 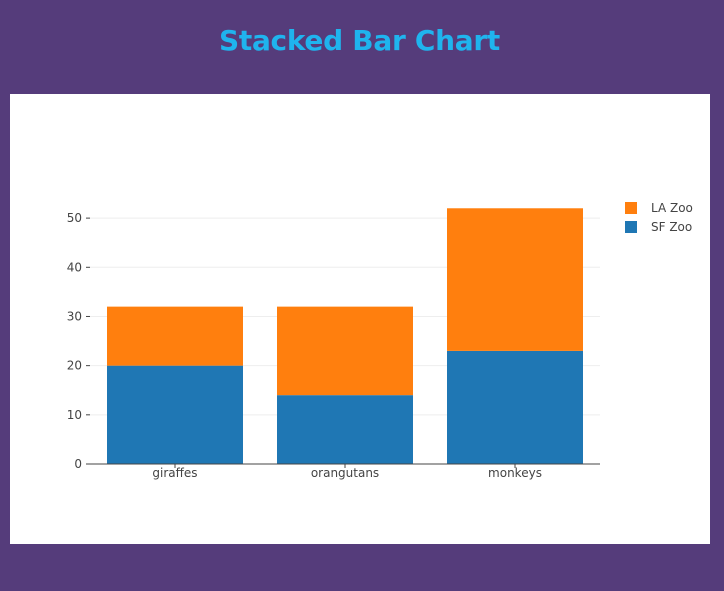 What do you see at coordinates (631, 227) in the screenshot?
I see `legend-swatch-sf-zoo` at bounding box center [631, 227].